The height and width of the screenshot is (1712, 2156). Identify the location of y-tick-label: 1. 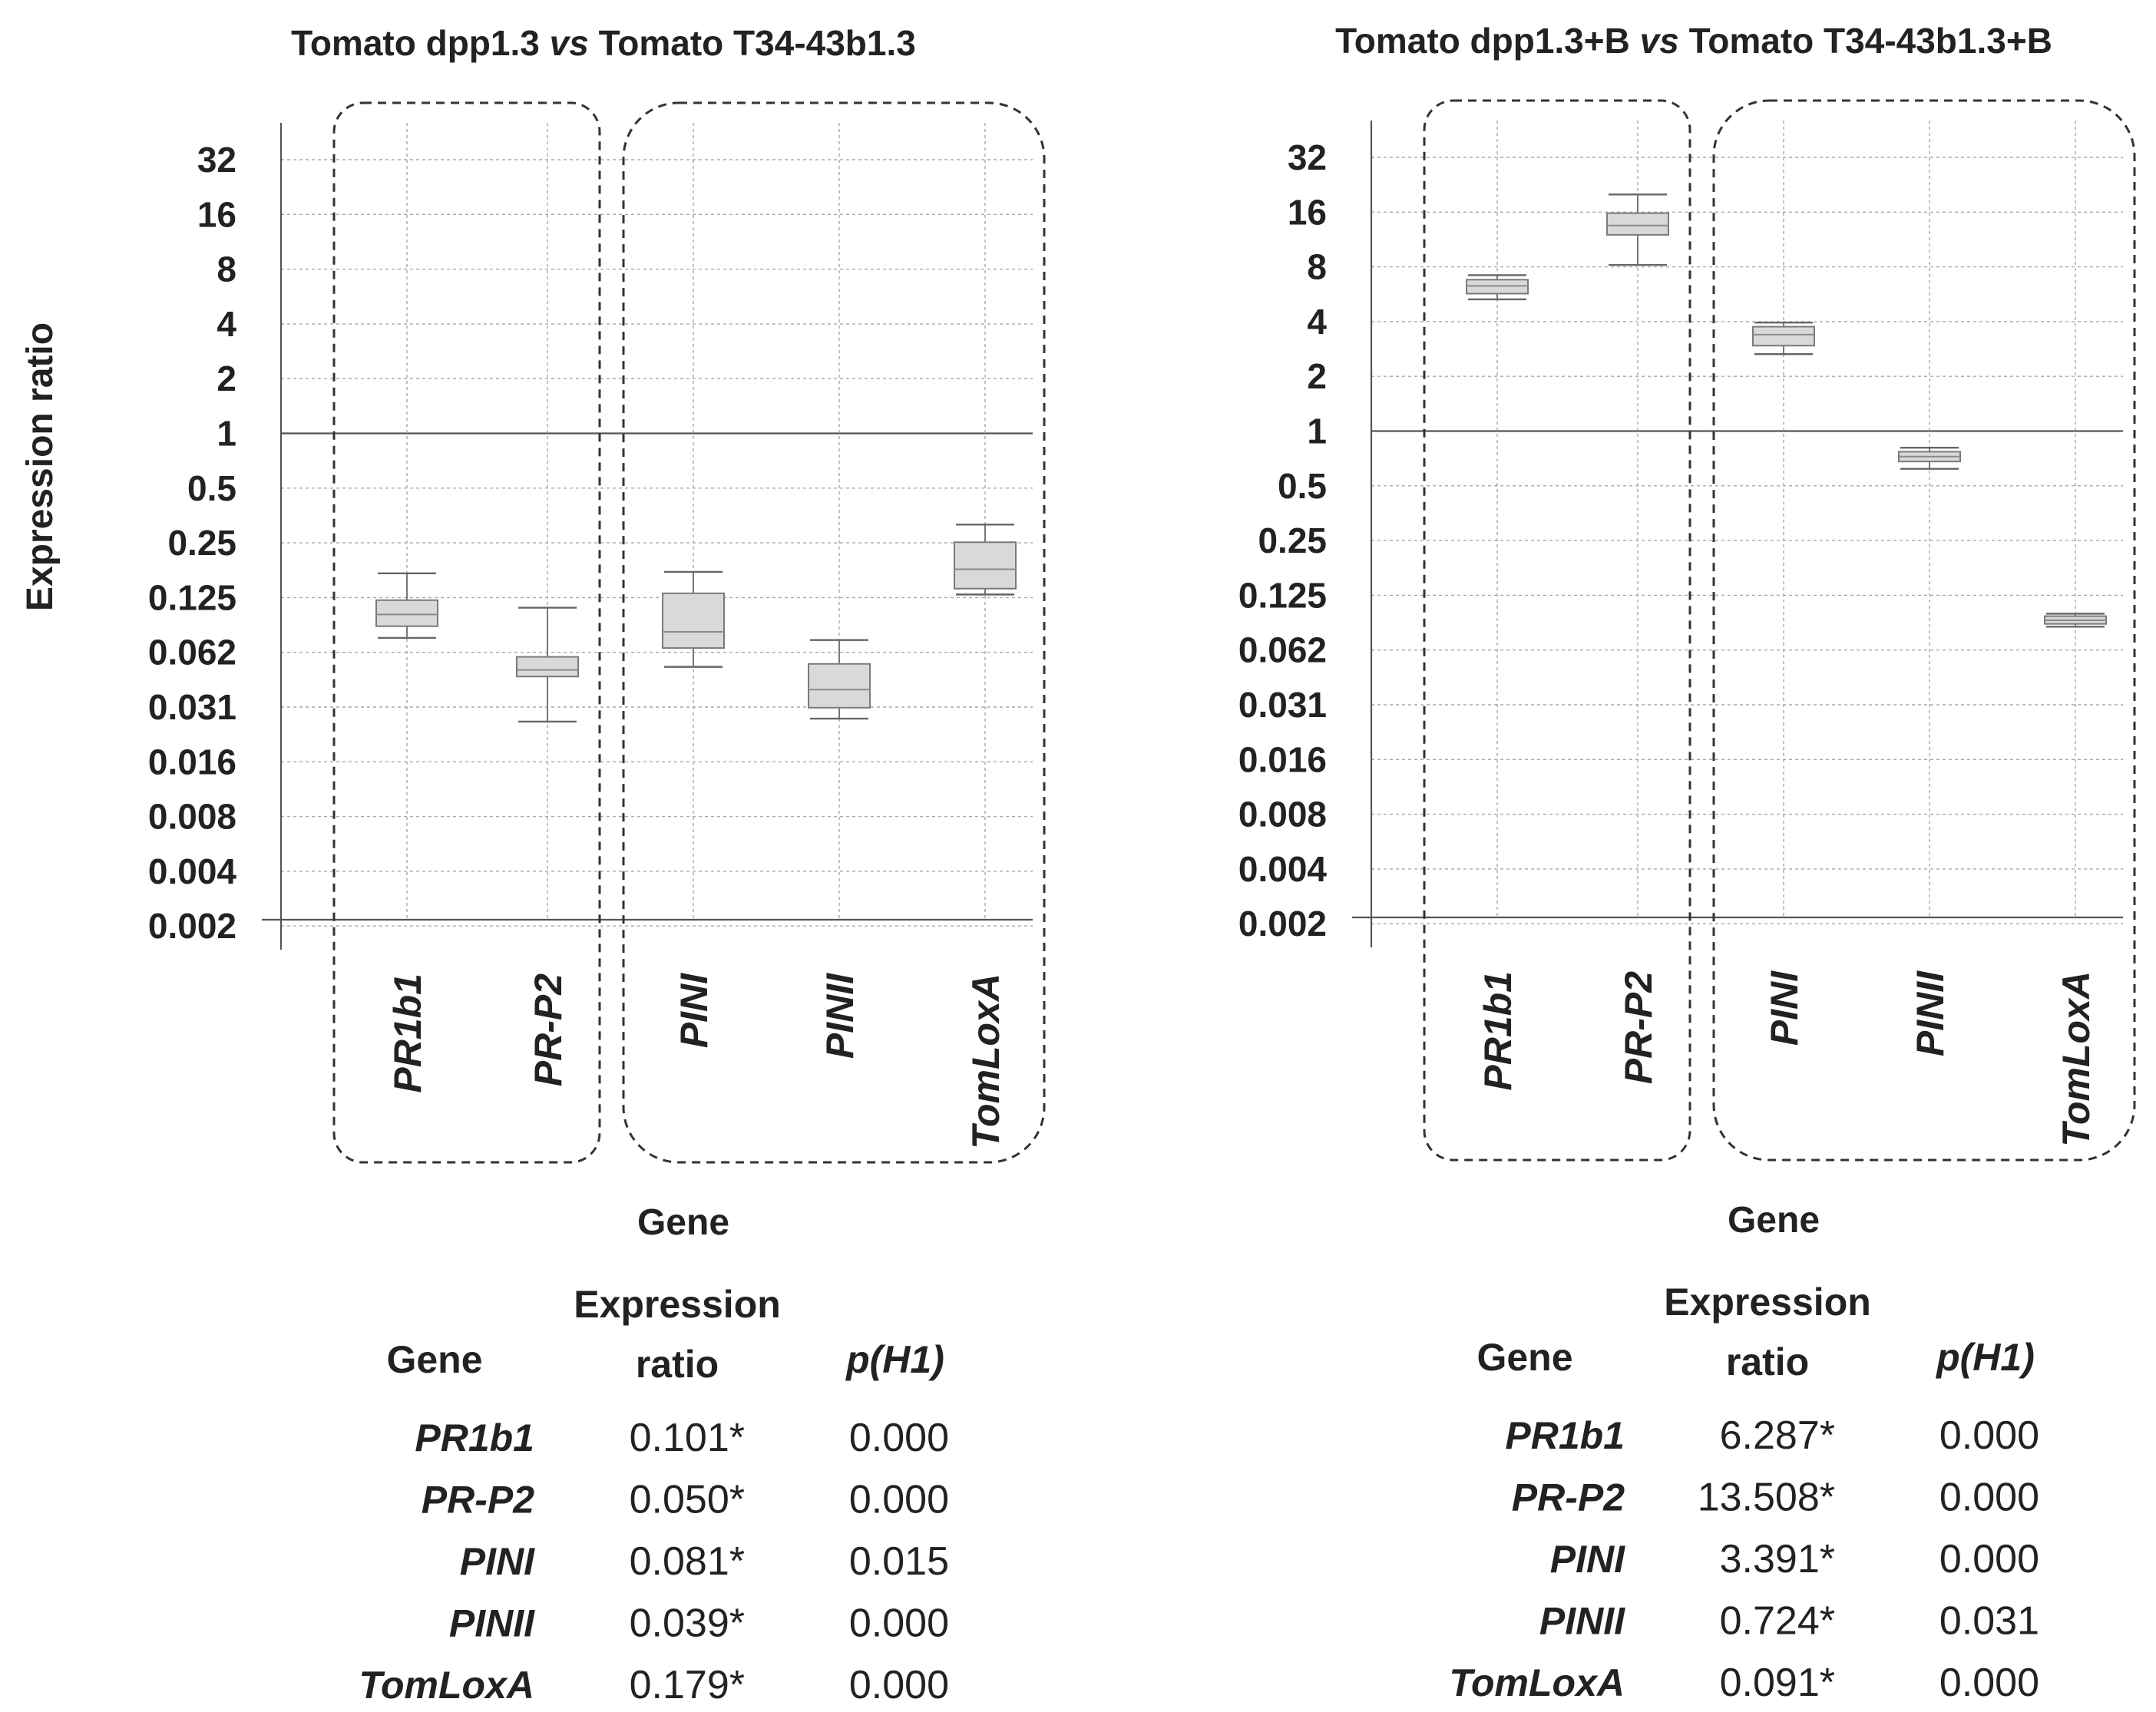
(1317, 431).